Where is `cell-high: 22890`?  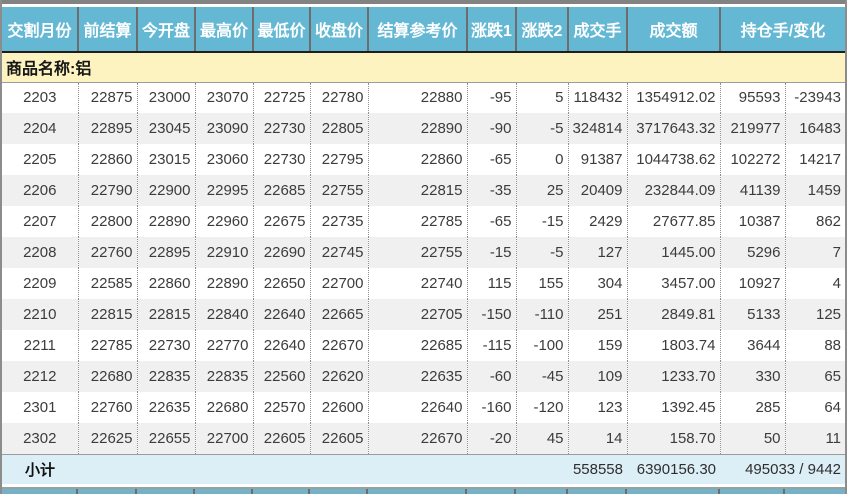
cell-high: 22890 is located at coordinates (224, 283).